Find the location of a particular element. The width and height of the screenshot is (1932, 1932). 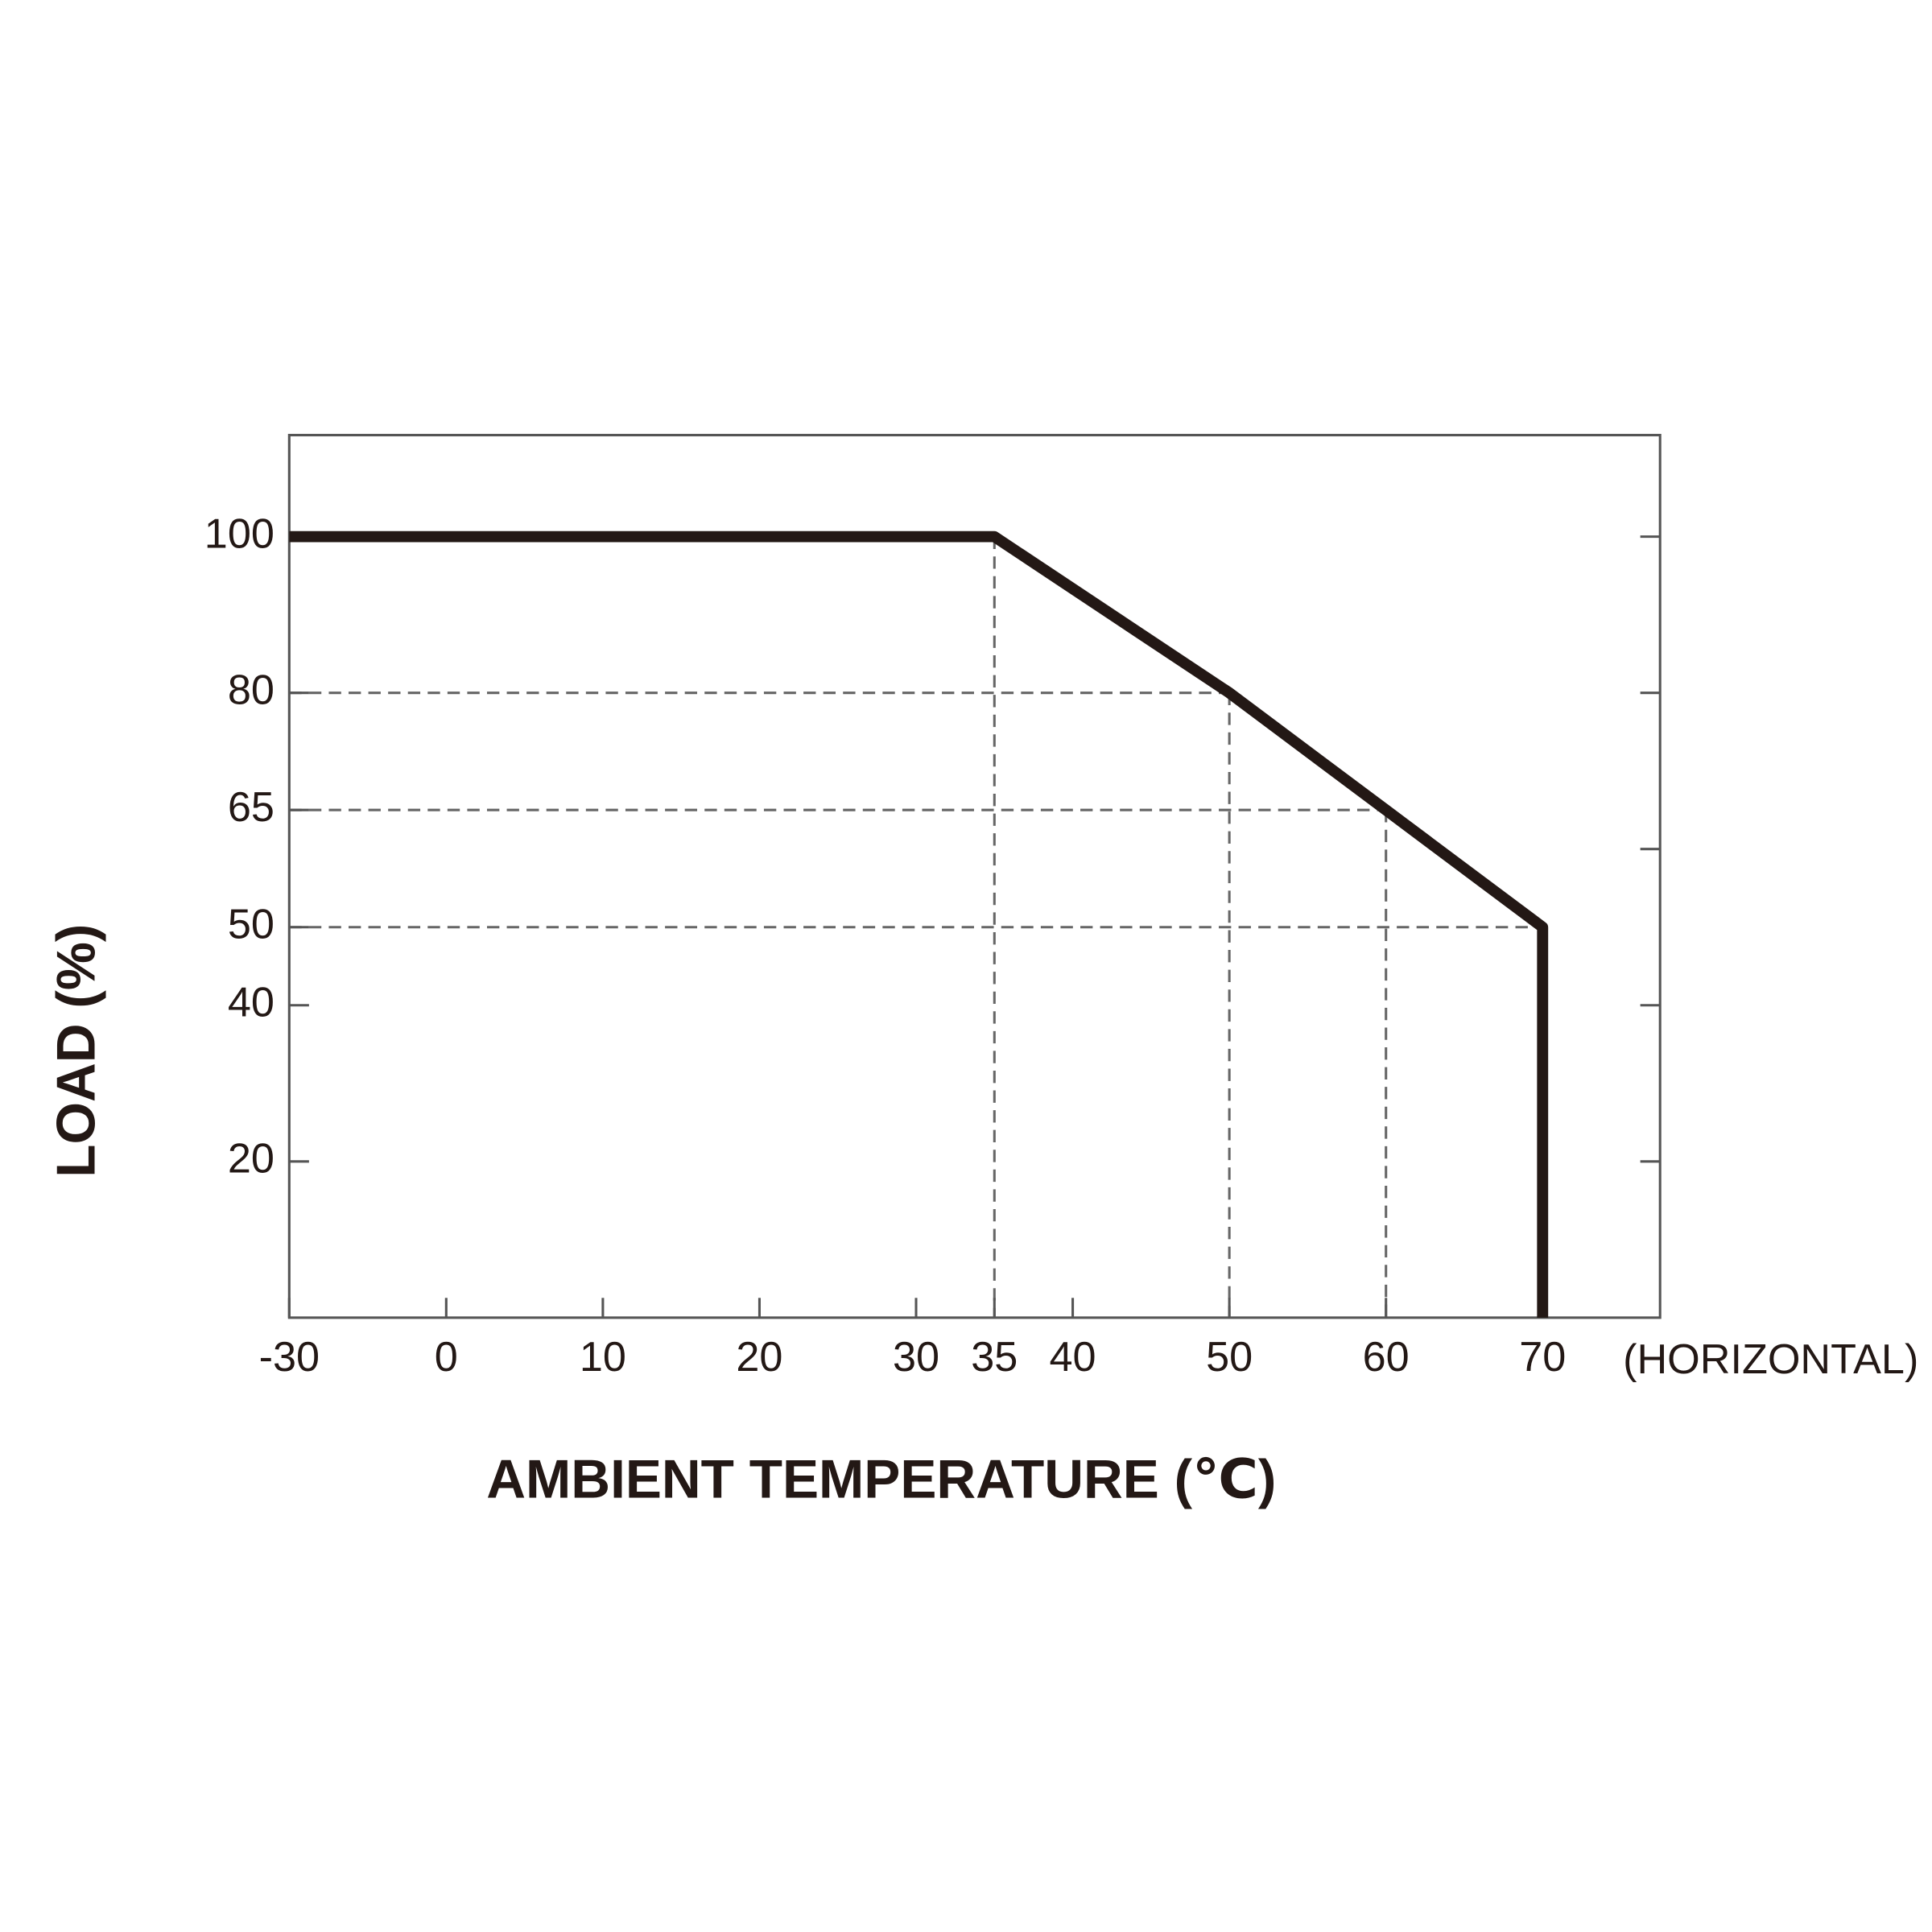

x-tick-label: -30 is located at coordinates (289, 1357).